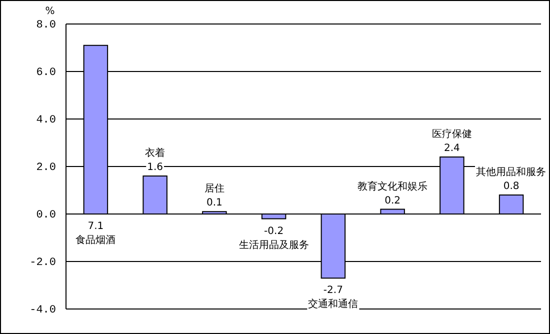  I want to click on y-tick-label: 8.0, so click(46, 26).